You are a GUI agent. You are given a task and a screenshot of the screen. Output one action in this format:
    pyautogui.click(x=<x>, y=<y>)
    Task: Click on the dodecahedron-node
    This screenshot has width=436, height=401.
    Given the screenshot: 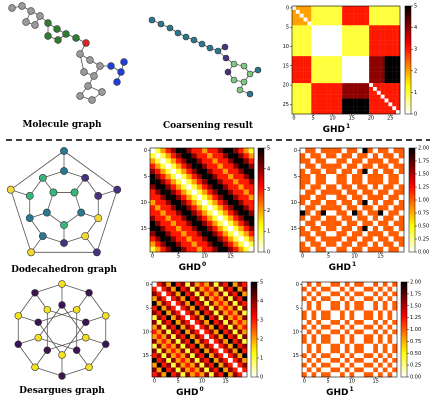 What is the action you would take?
    pyautogui.click(x=85, y=177)
    